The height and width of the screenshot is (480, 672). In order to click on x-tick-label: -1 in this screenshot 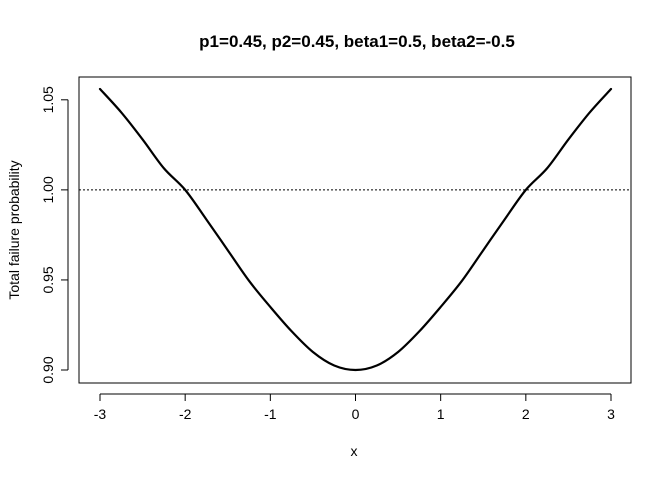, I will do `click(270, 414)`.